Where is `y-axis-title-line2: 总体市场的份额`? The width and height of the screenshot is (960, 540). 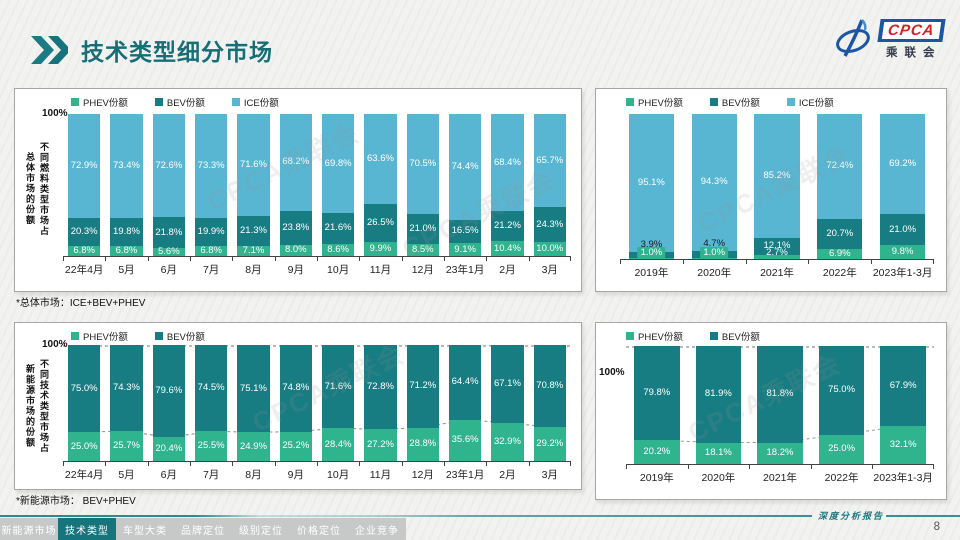
y-axis-title-line2: 总体市场的份额 is located at coordinates (30, 189).